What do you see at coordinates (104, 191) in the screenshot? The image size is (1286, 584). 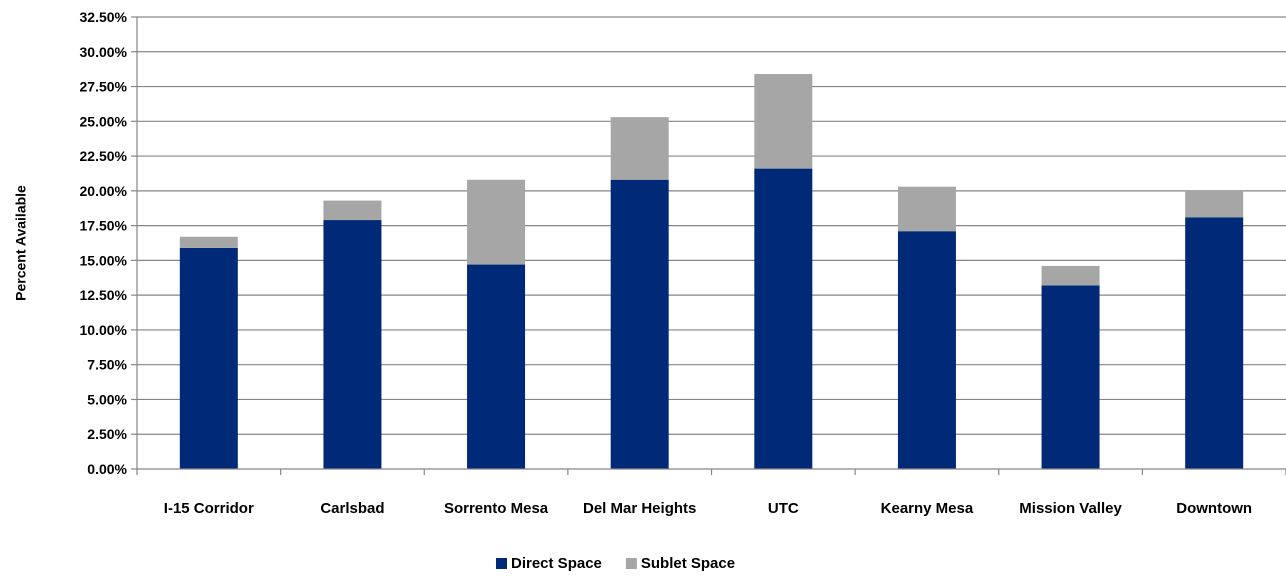 I see `y-tick-label: 20.00%` at bounding box center [104, 191].